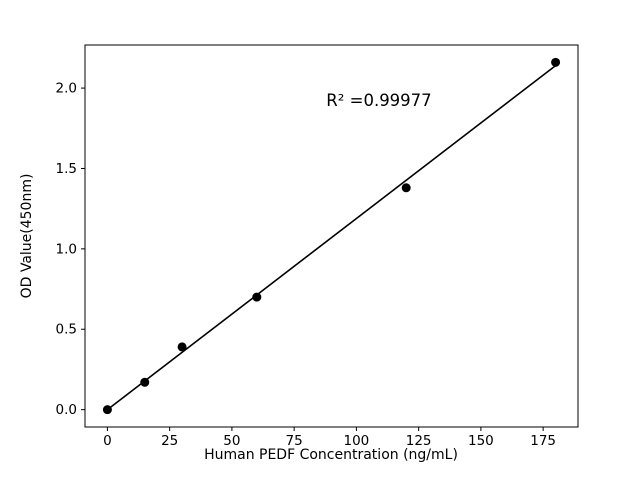 This screenshot has width=640, height=480. I want to click on y-tick-label: 2.0, so click(66, 89).